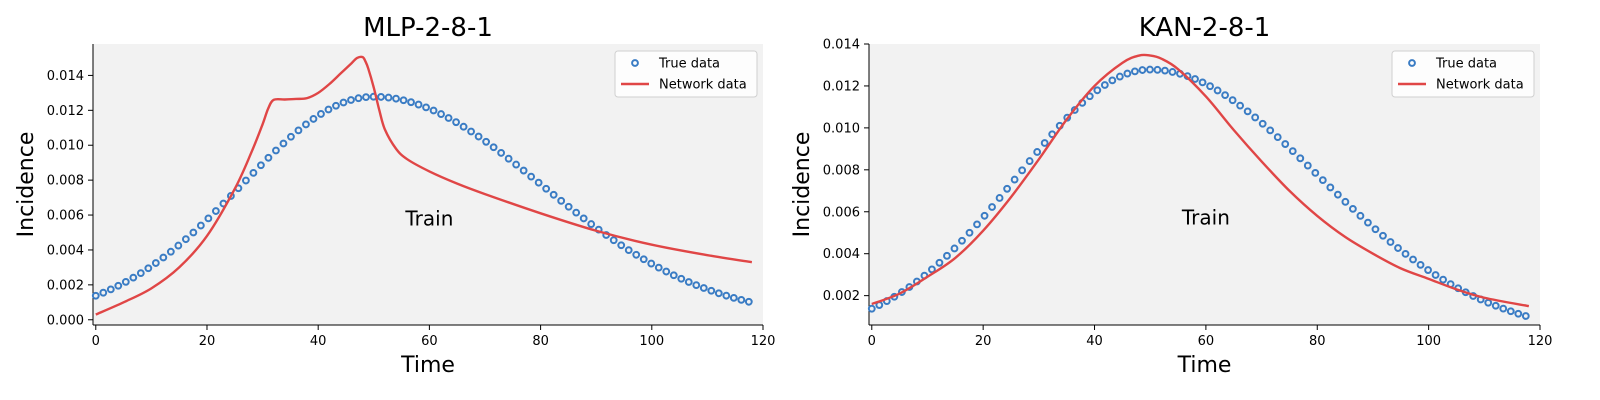  Describe the element at coordinates (65, 111) in the screenshot. I see `y-tick-label: 0.012` at that location.